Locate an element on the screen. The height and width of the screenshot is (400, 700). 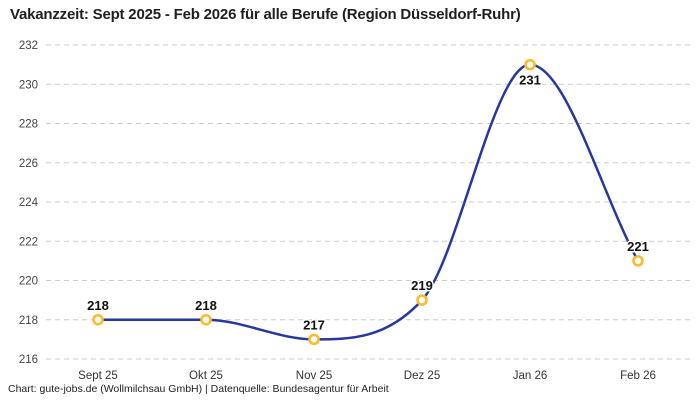
data-point-label: 231 is located at coordinates (530, 80).